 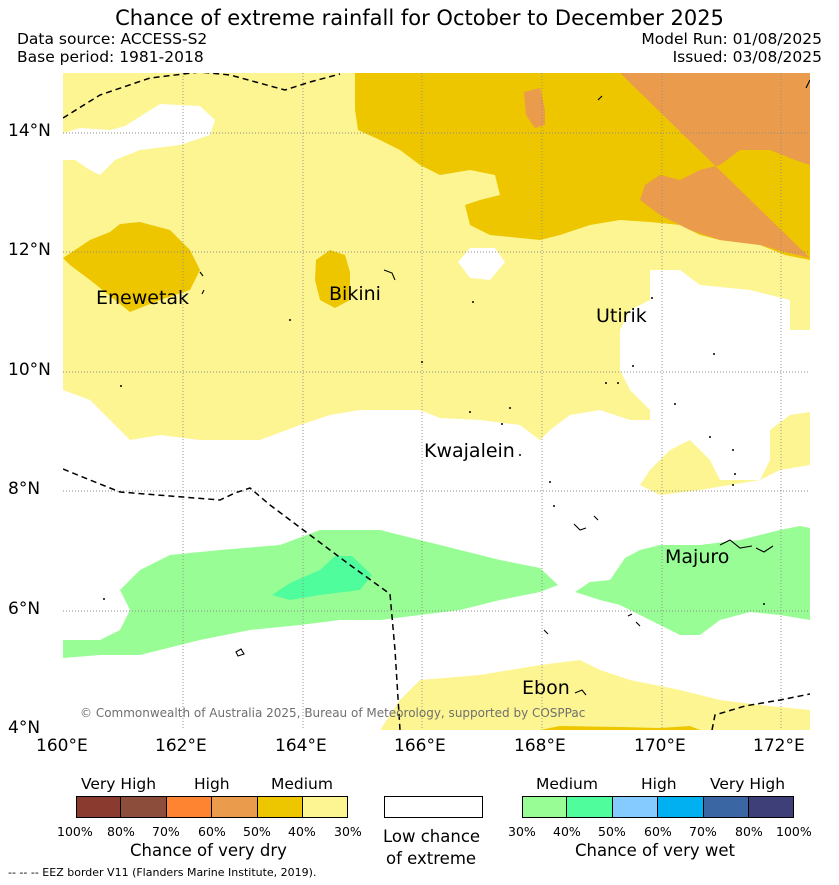 I want to click on place-label-utirik: Utirik, so click(x=621, y=316).